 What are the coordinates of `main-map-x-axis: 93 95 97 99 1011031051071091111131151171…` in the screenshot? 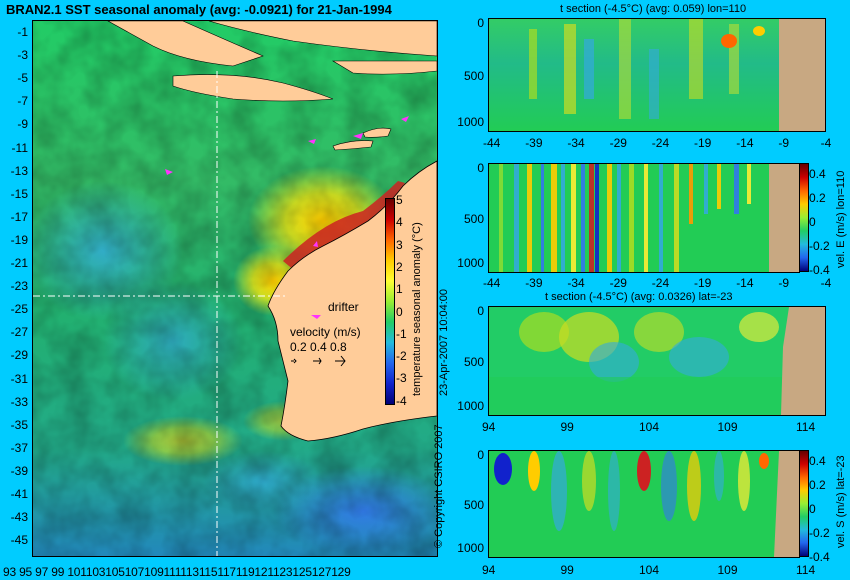 It's located at (177, 572).